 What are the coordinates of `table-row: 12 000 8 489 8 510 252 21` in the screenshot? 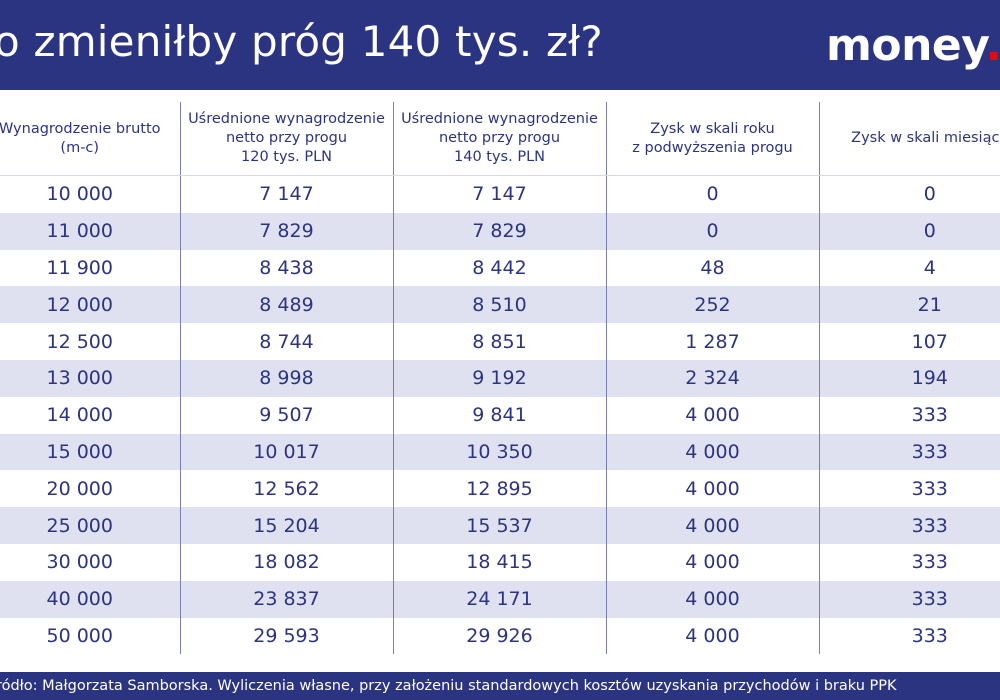 It's located at (500, 305).